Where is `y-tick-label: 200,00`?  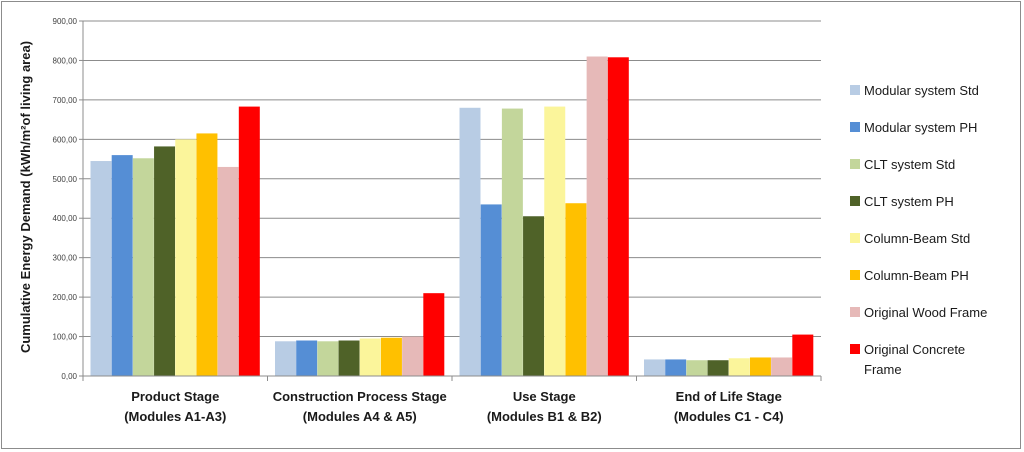 y-tick-label: 200,00 is located at coordinates (65, 297).